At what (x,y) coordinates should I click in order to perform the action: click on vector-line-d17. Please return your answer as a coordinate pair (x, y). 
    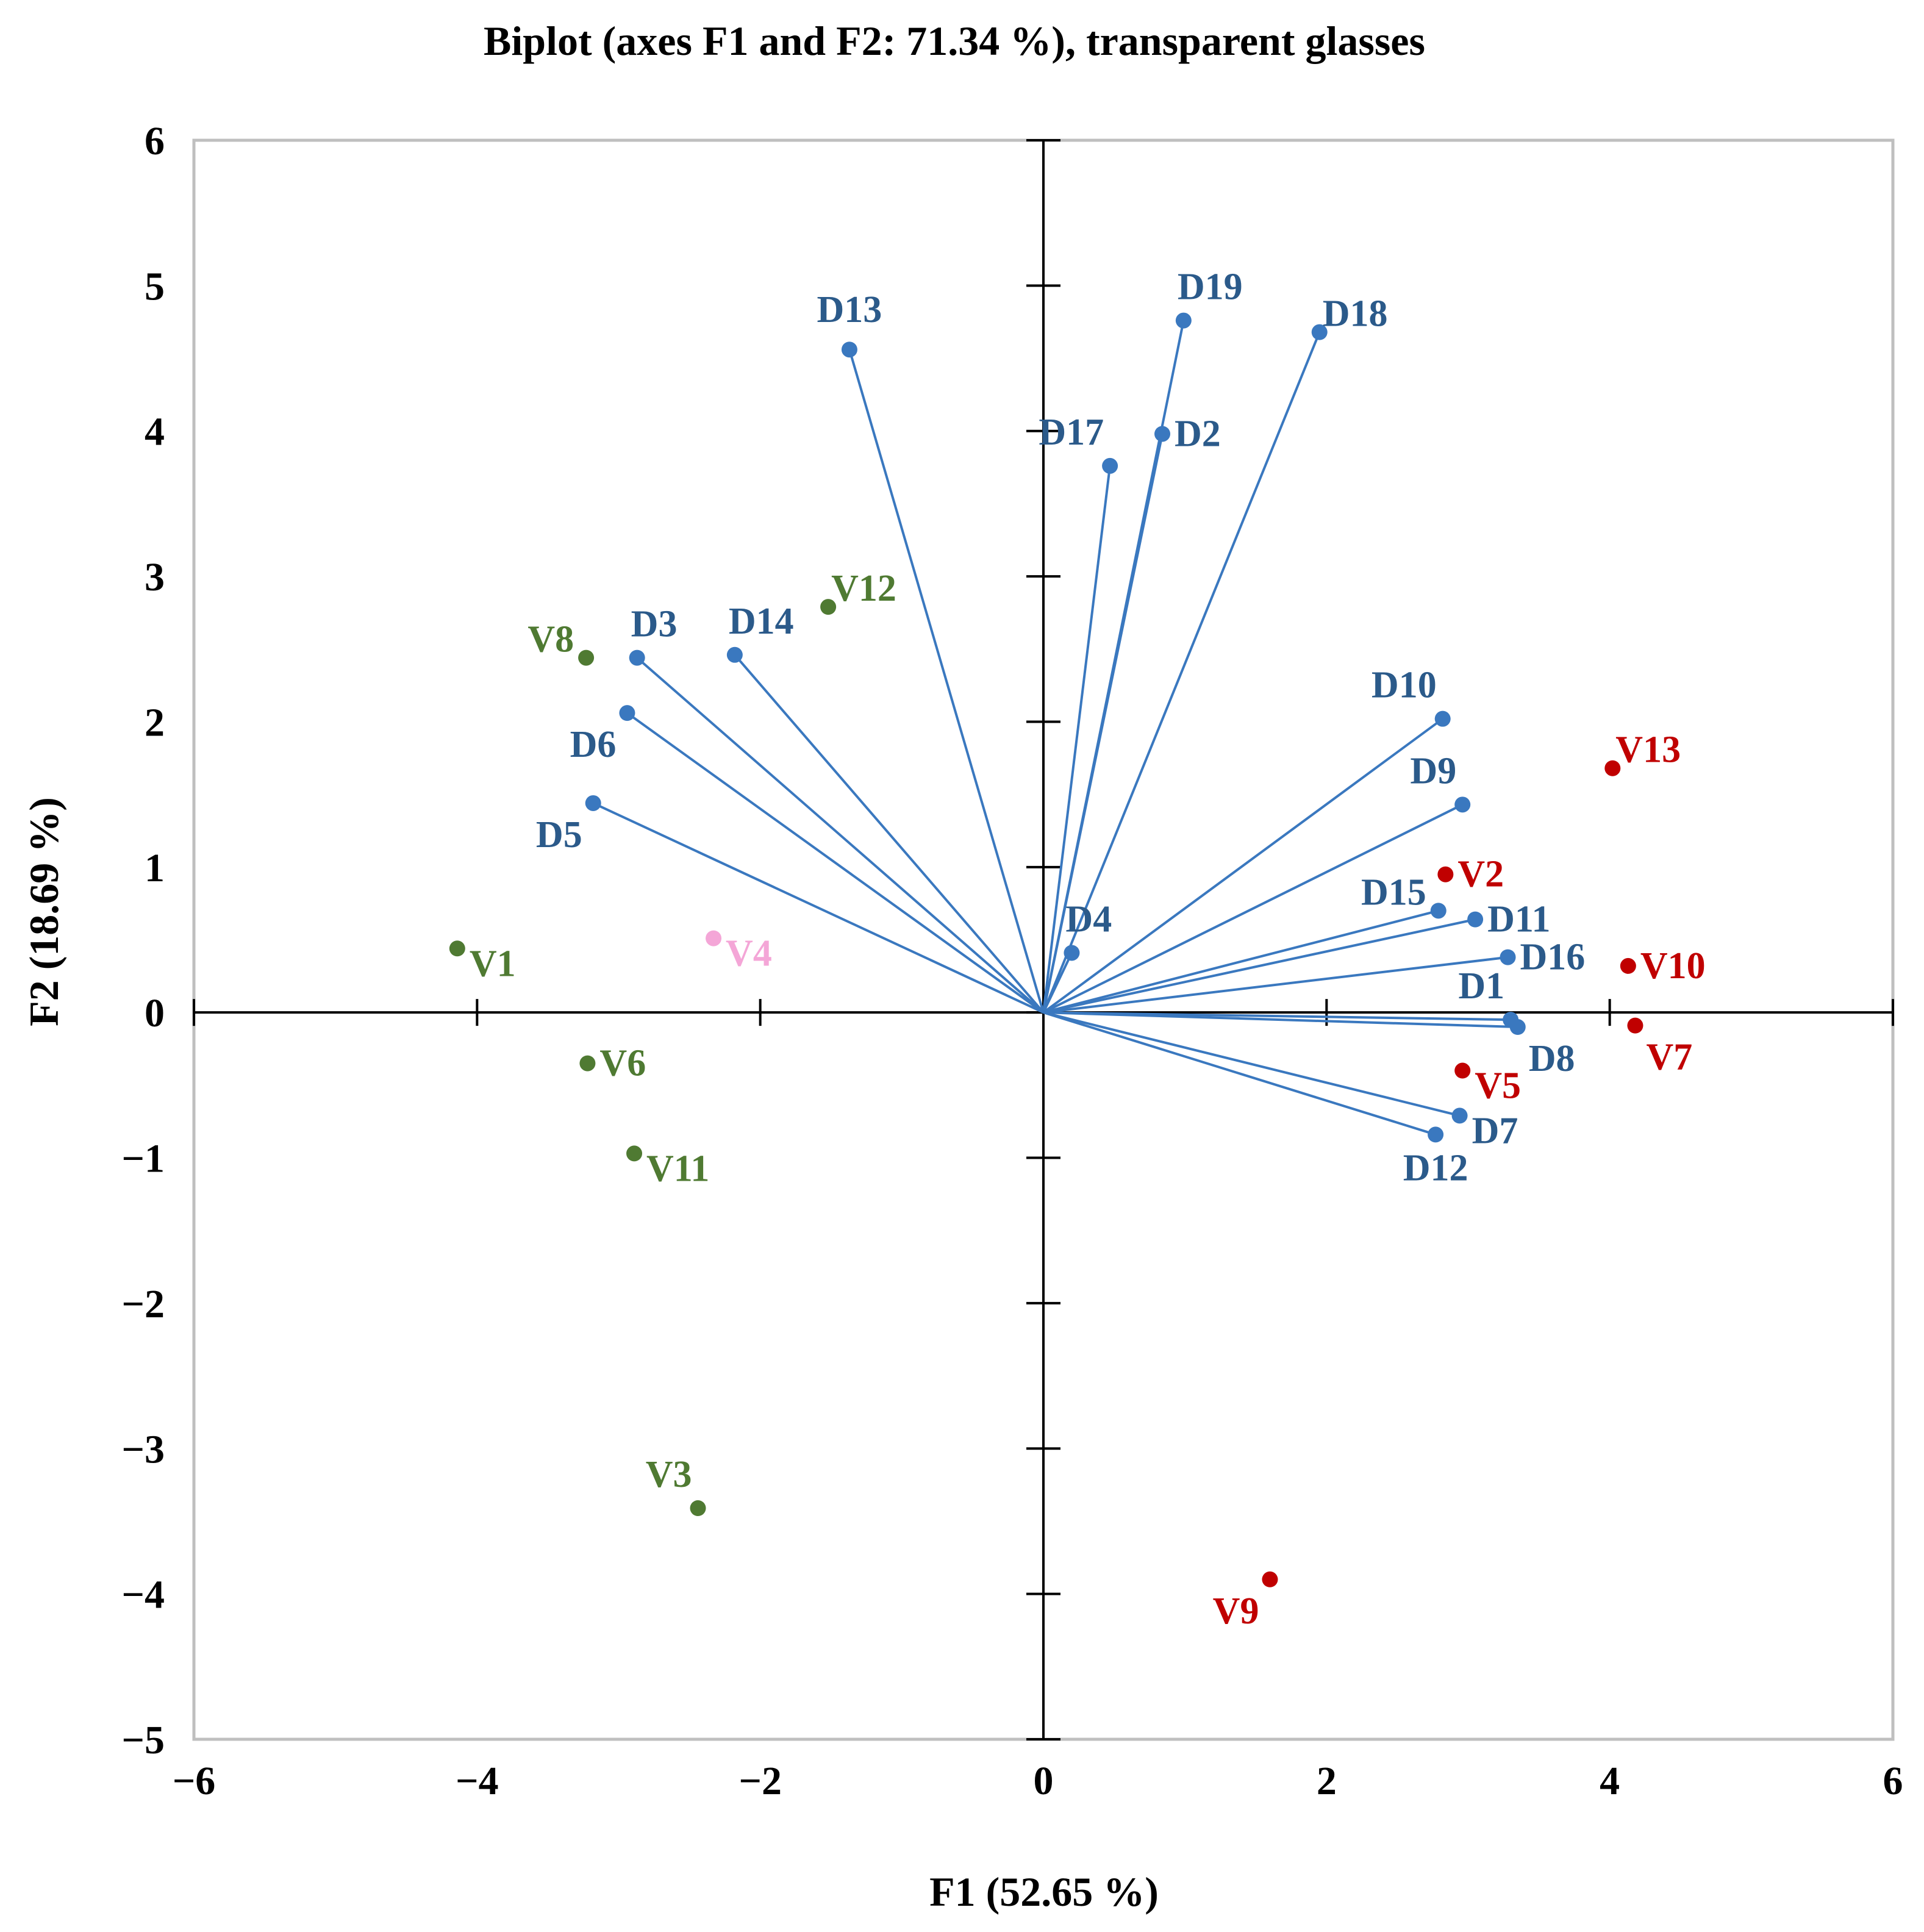
    Looking at the image, I should click on (1077, 739).